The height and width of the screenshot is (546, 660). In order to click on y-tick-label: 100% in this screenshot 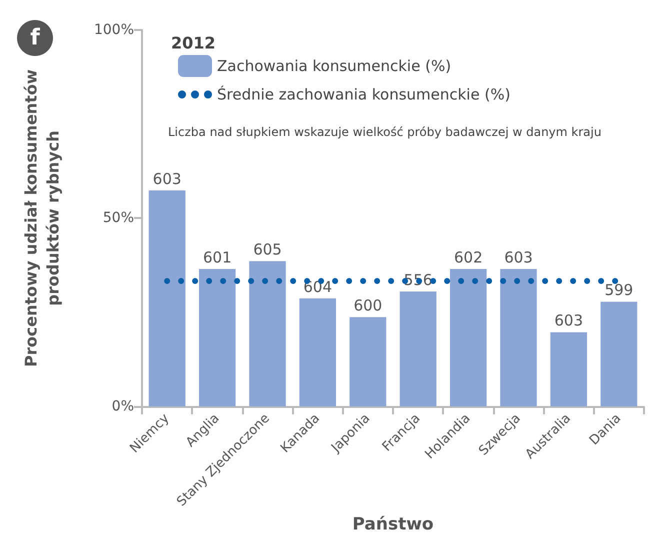, I will do `click(114, 30)`.